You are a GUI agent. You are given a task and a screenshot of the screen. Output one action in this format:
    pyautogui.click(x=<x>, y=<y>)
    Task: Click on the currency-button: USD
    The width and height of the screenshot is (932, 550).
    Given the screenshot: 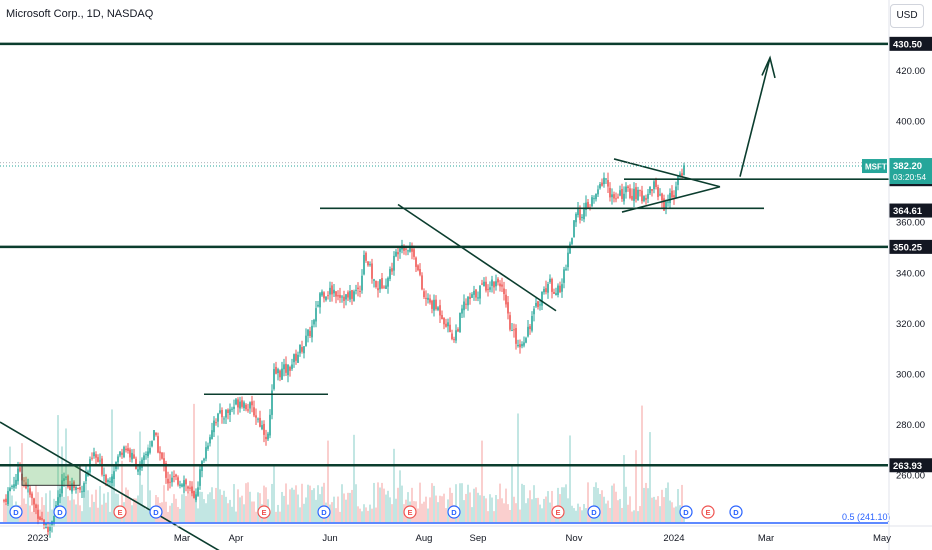 What is the action you would take?
    pyautogui.click(x=907, y=16)
    